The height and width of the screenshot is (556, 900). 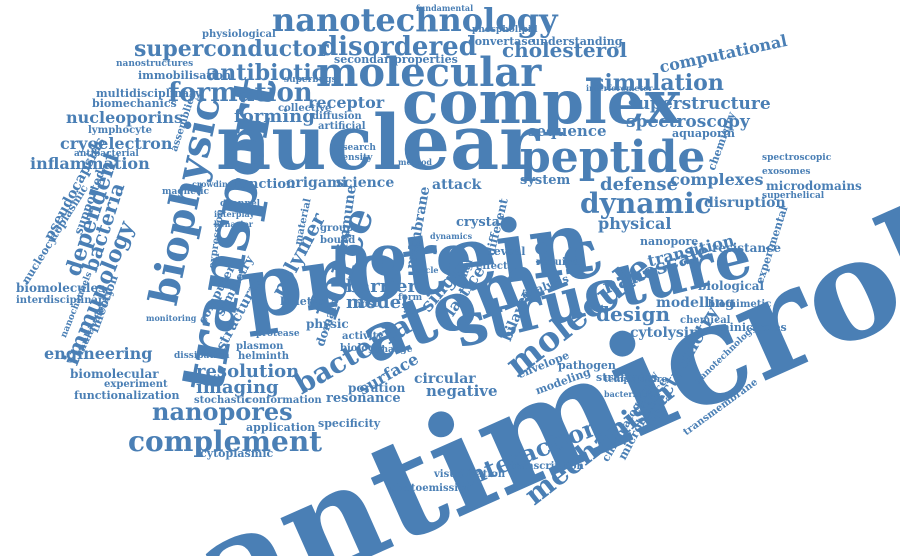 I want to click on cloud-word: secondary, so click(x=365, y=59).